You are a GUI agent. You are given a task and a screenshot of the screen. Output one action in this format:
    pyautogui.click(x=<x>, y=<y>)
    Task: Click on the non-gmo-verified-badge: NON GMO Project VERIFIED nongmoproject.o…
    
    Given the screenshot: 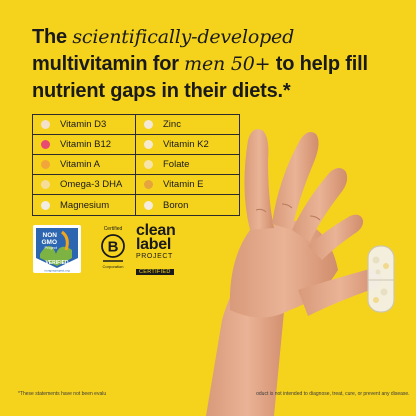 What is the action you would take?
    pyautogui.click(x=57, y=249)
    